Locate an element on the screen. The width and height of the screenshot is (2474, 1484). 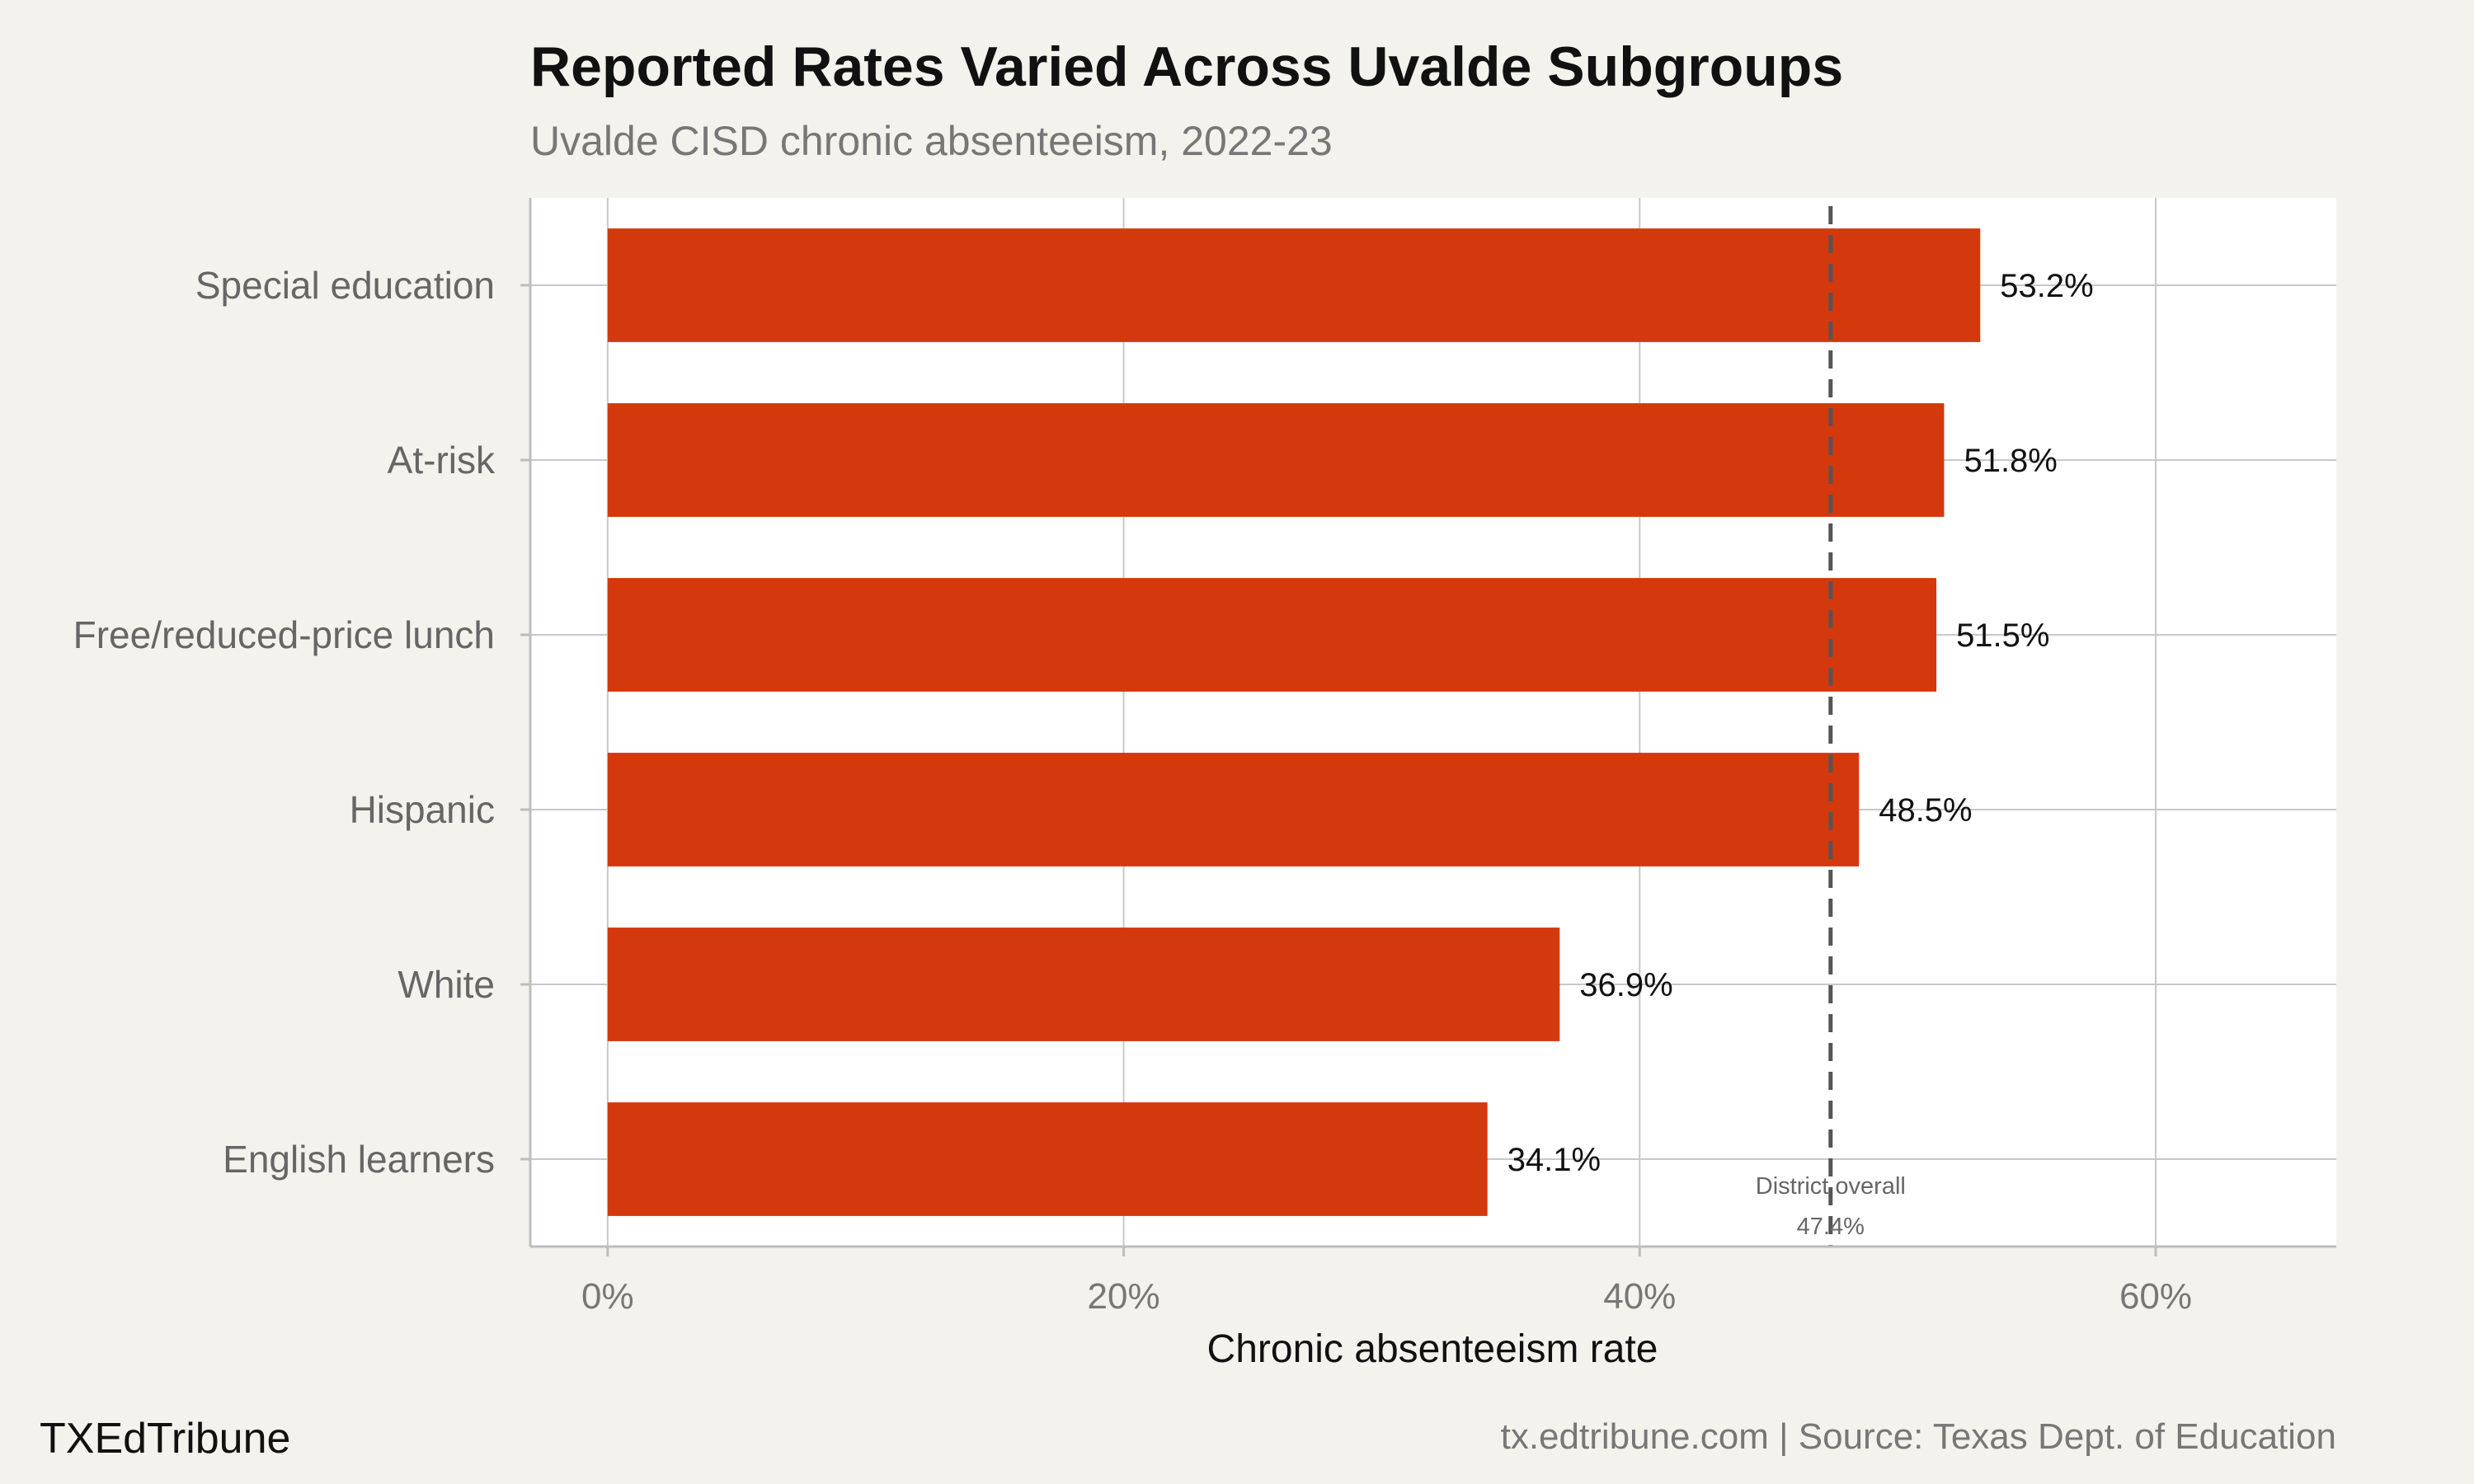
bar-value-label: 51.8% is located at coordinates (2010, 461).